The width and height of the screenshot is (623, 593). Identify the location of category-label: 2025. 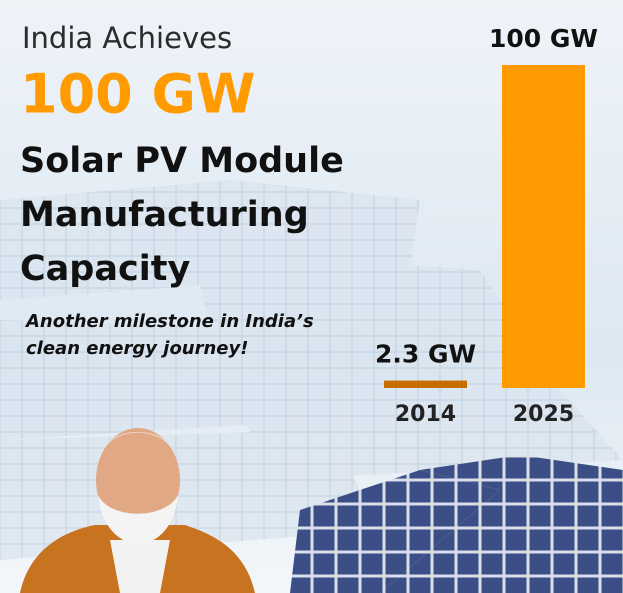
(543, 414).